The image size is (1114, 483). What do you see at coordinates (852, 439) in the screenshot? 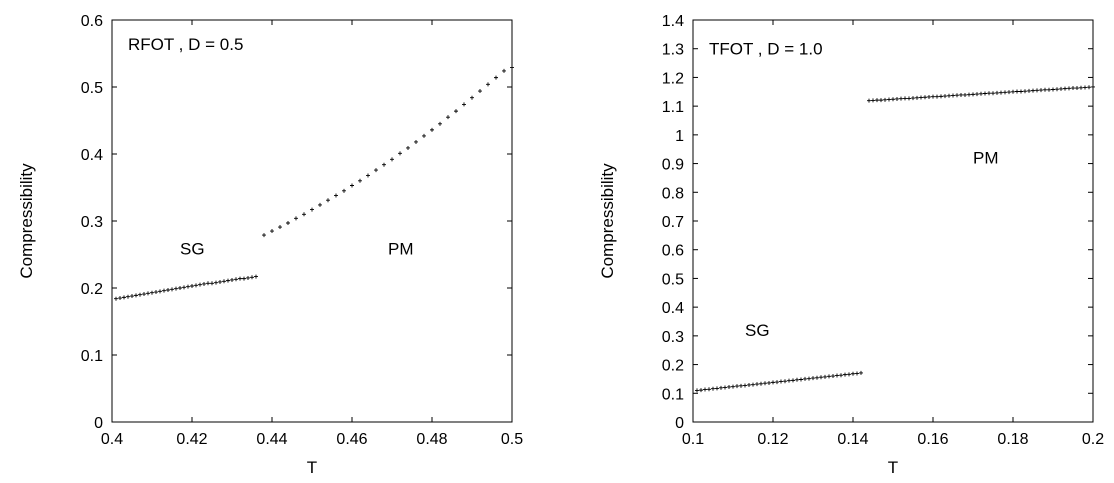
I see `chart-2-x-tick-label: 0.14` at bounding box center [852, 439].